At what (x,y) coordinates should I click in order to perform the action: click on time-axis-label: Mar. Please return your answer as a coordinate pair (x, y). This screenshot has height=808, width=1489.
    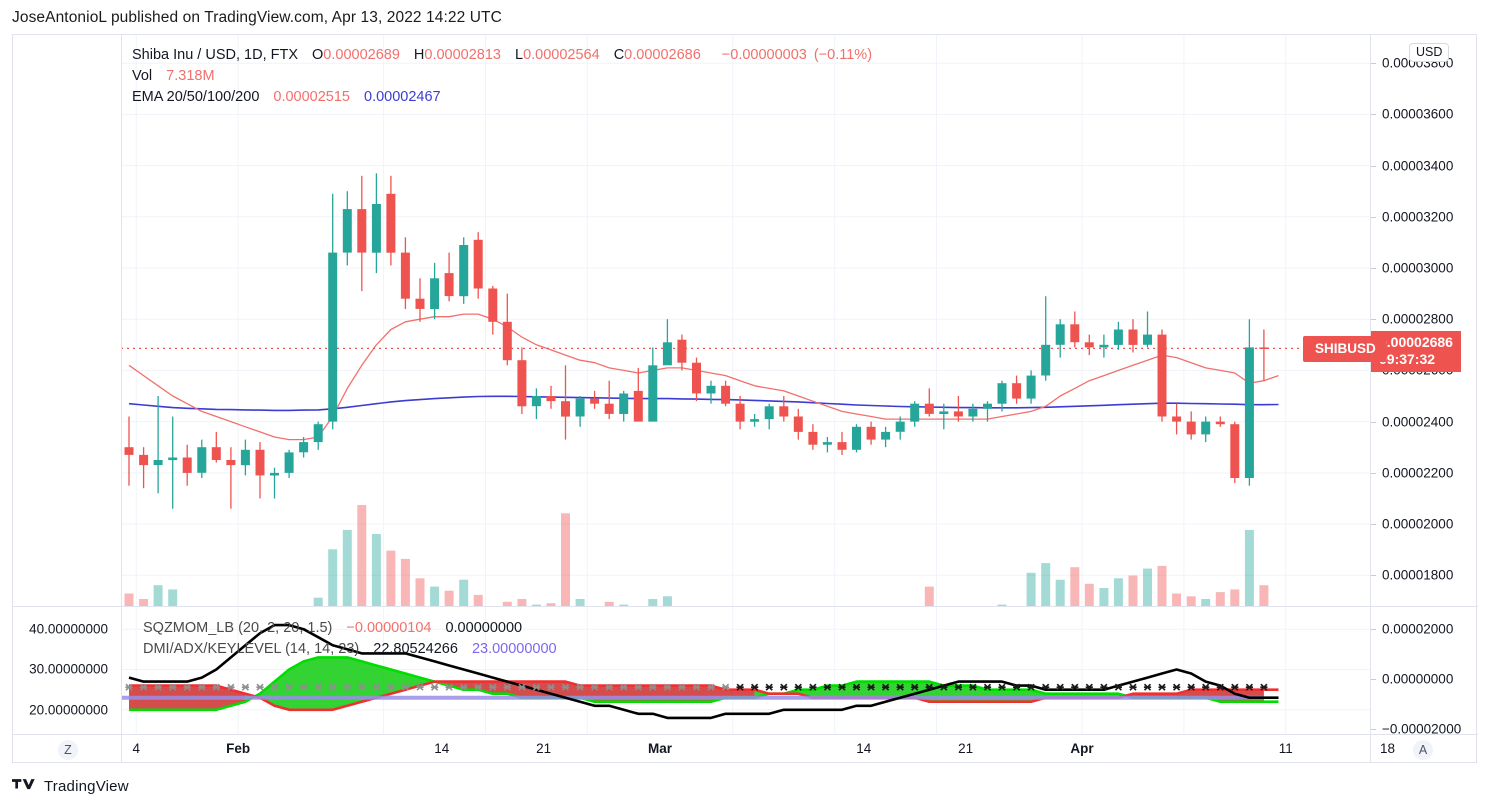
    Looking at the image, I should click on (660, 748).